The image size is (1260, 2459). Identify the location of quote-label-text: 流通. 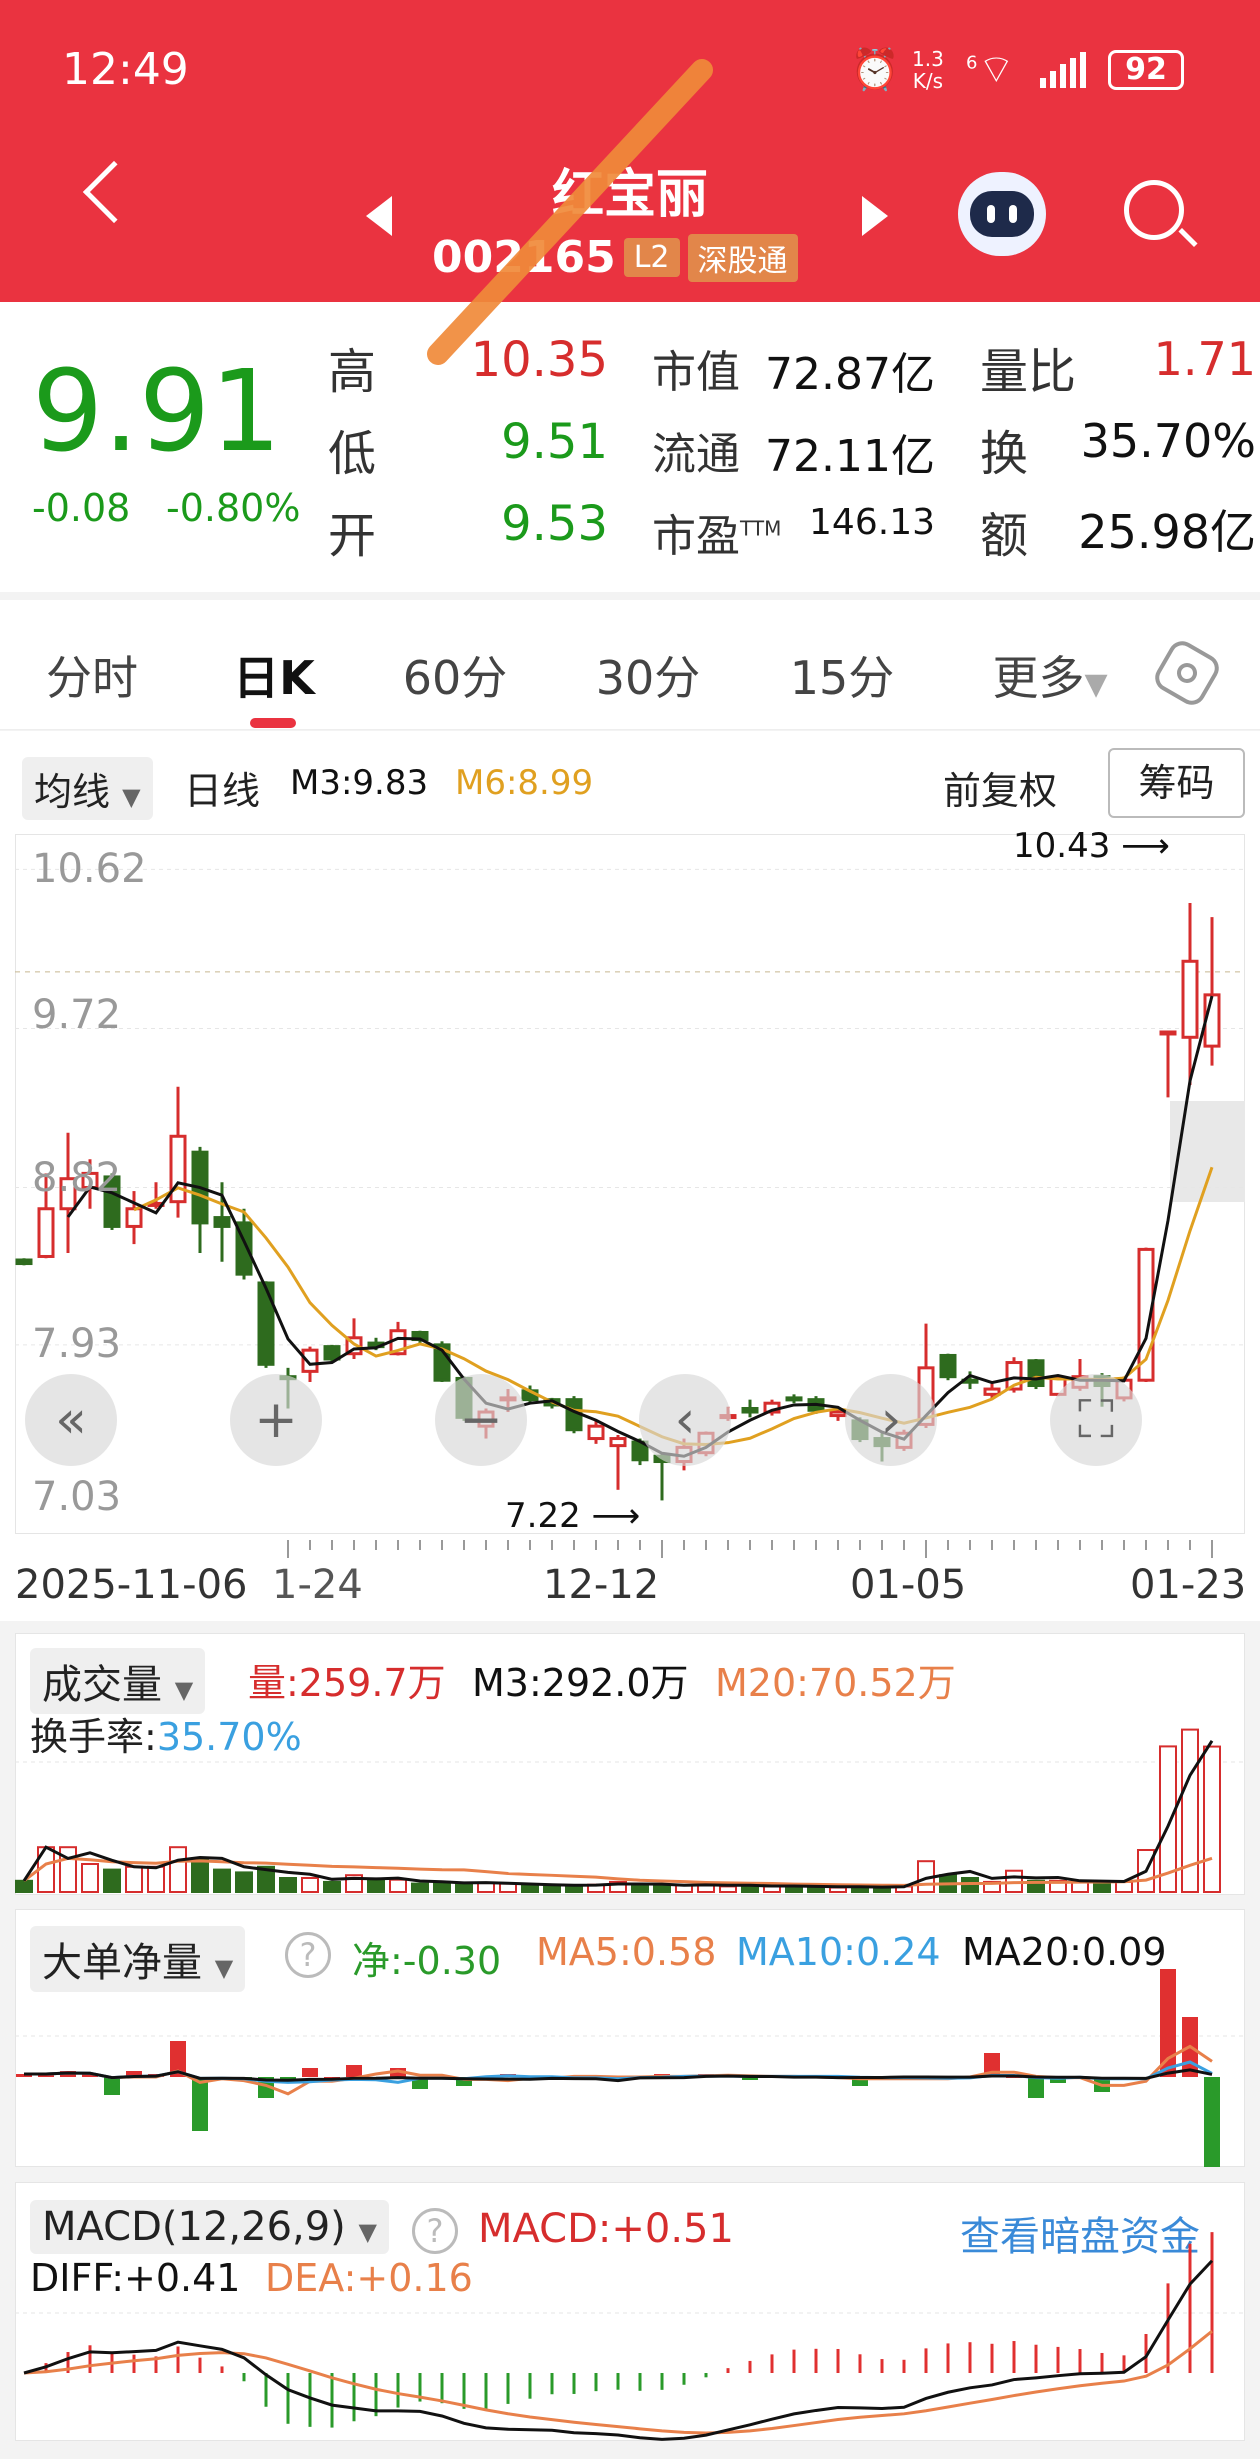
(696, 454).